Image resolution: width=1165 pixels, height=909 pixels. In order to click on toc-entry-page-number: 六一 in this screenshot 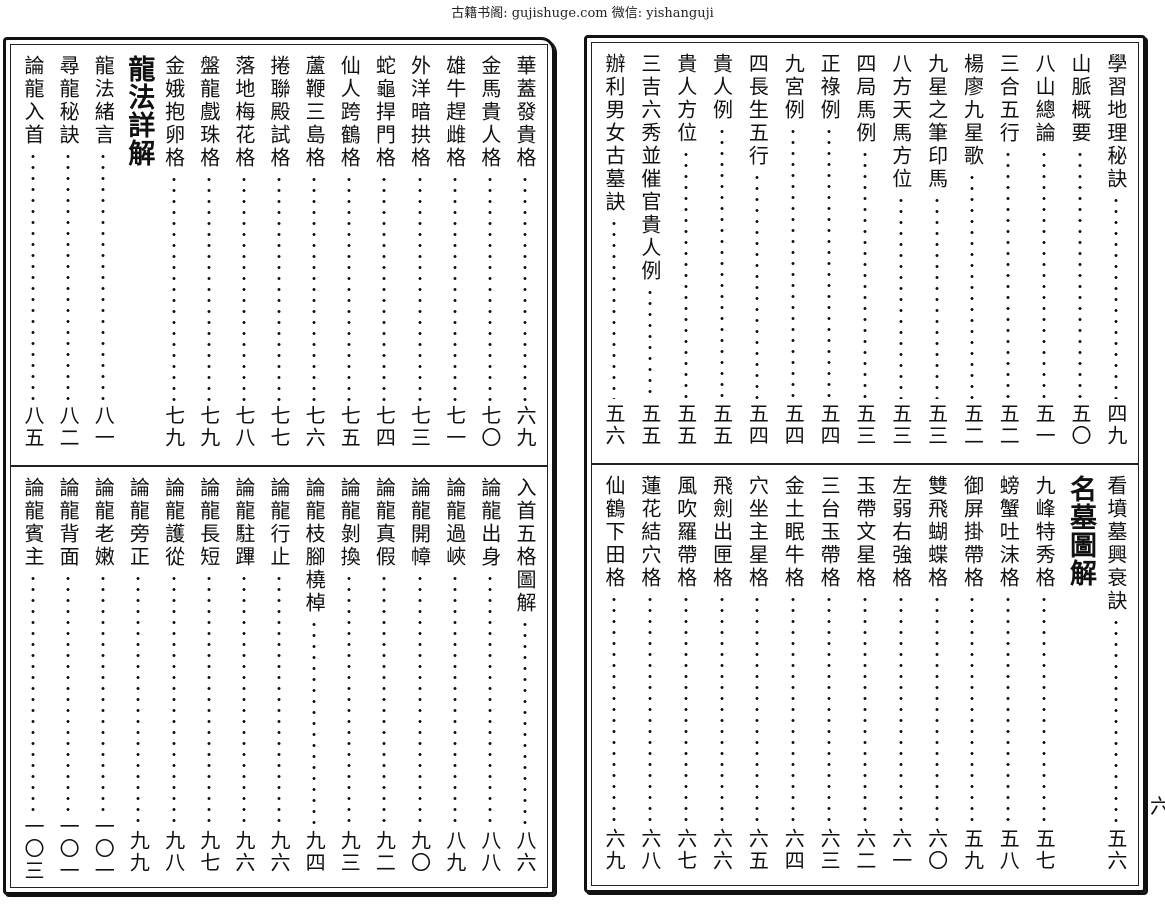, I will do `click(900, 850)`.